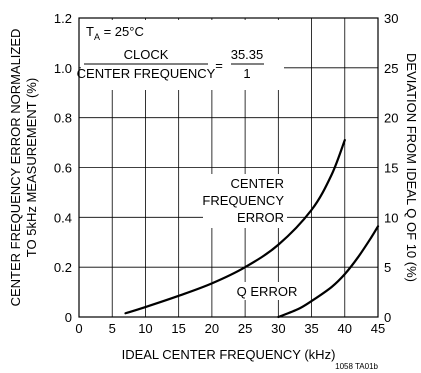 Image resolution: width=421 pixels, height=373 pixels. What do you see at coordinates (245, 328) in the screenshot?
I see `x-tick-label-5: 25` at bounding box center [245, 328].